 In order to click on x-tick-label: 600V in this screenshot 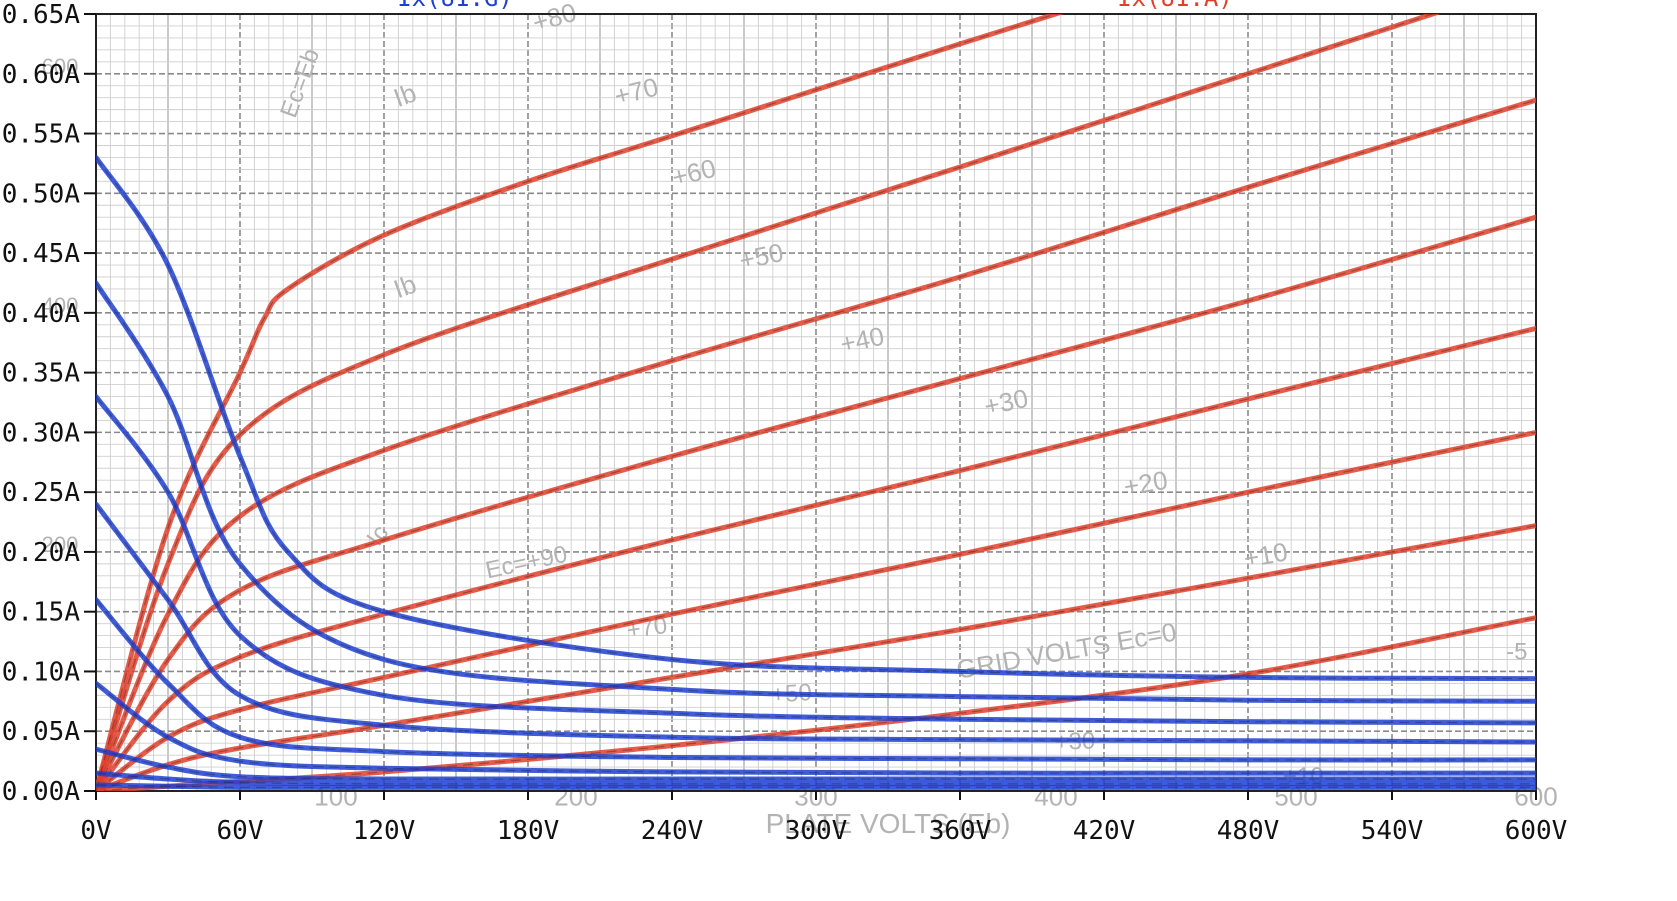, I will do `click(1536, 831)`.